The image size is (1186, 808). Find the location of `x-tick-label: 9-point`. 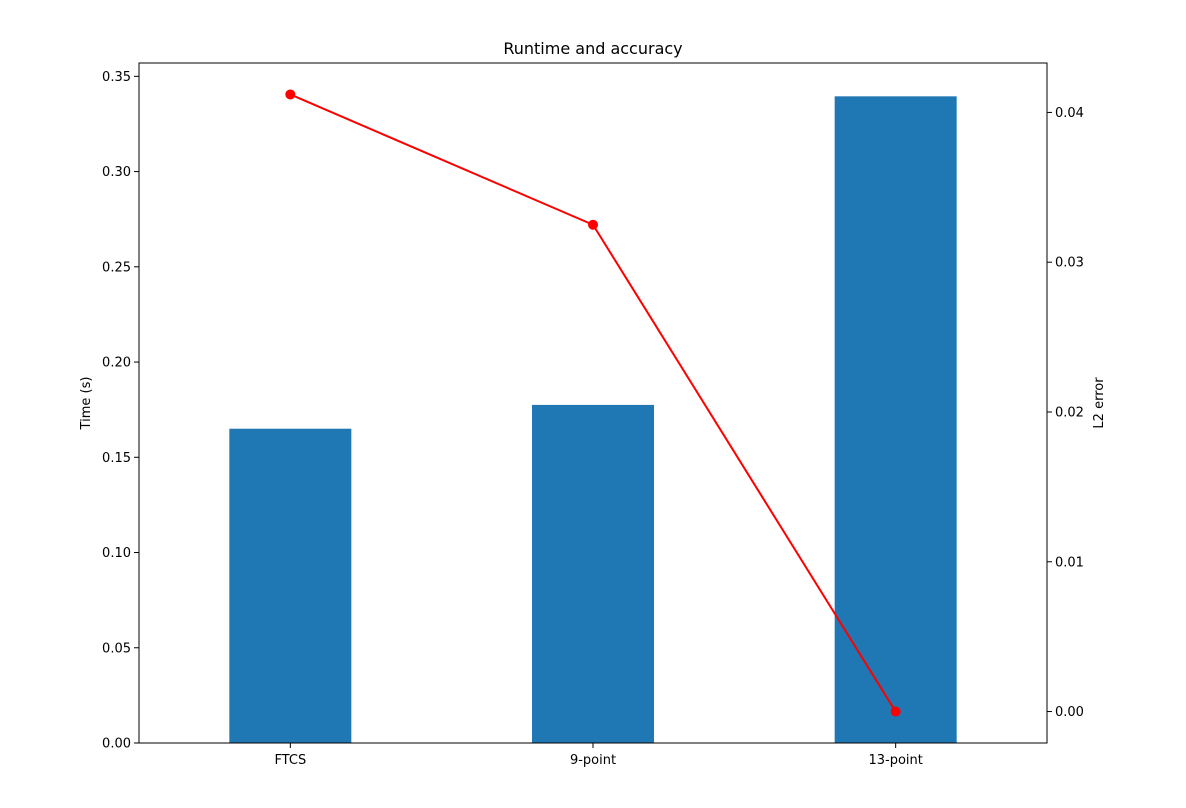

x-tick-label: 9-point is located at coordinates (593, 760).